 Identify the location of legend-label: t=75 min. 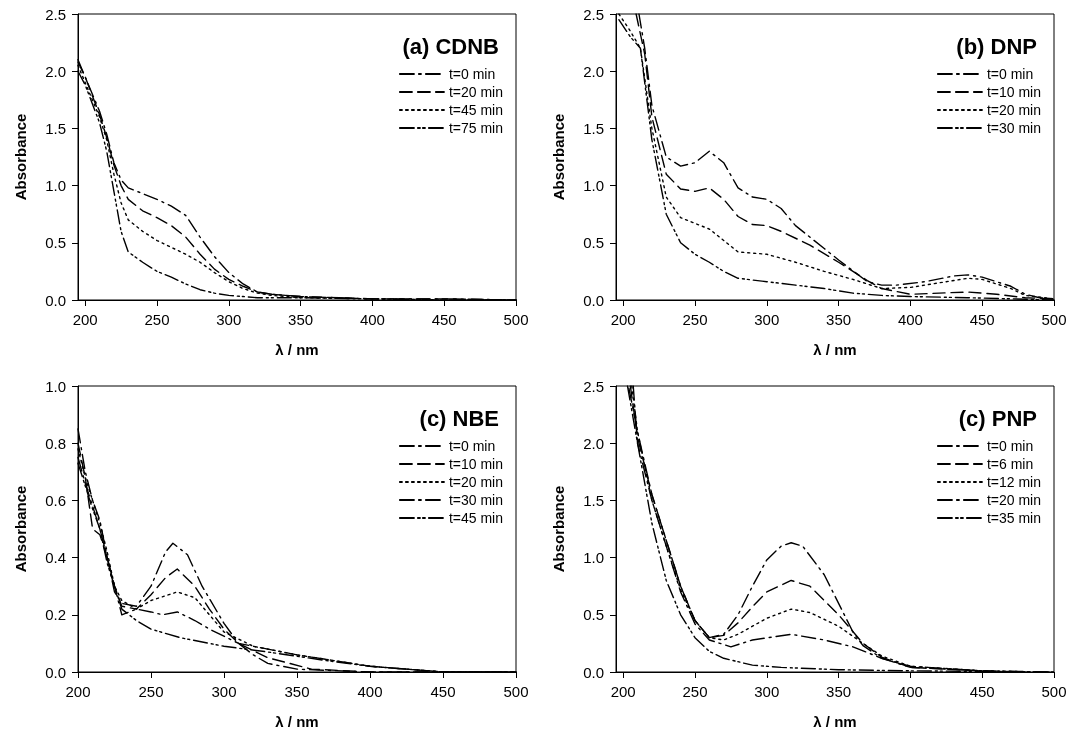
(476, 128).